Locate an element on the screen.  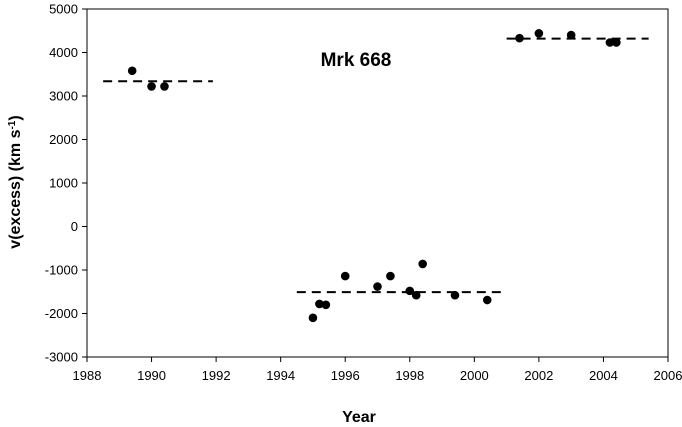
y-tick-label: -1000 is located at coordinates (61, 270).